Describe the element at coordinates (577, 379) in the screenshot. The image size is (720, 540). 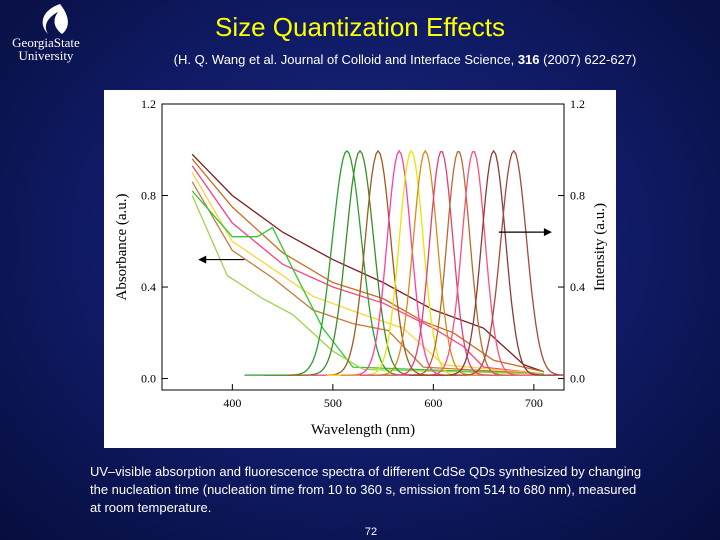
I see `y2-tick-label: 0.0` at that location.